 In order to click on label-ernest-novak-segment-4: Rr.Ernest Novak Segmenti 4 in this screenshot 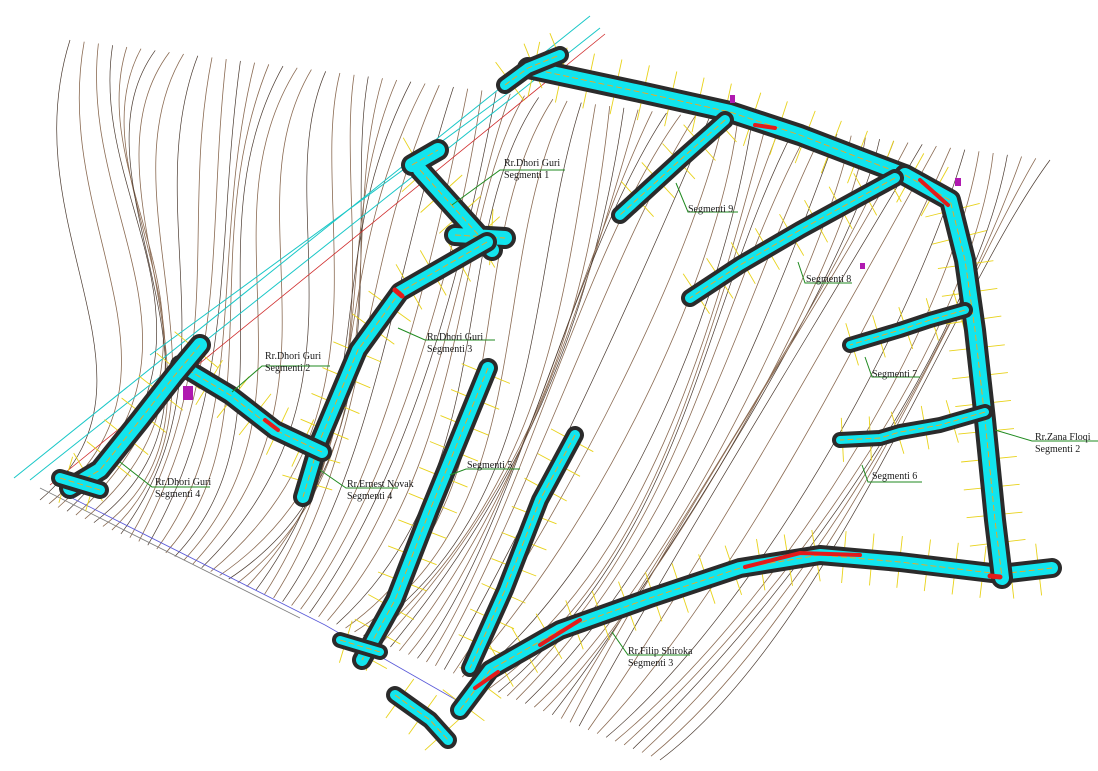, I will do `click(380, 490)`.